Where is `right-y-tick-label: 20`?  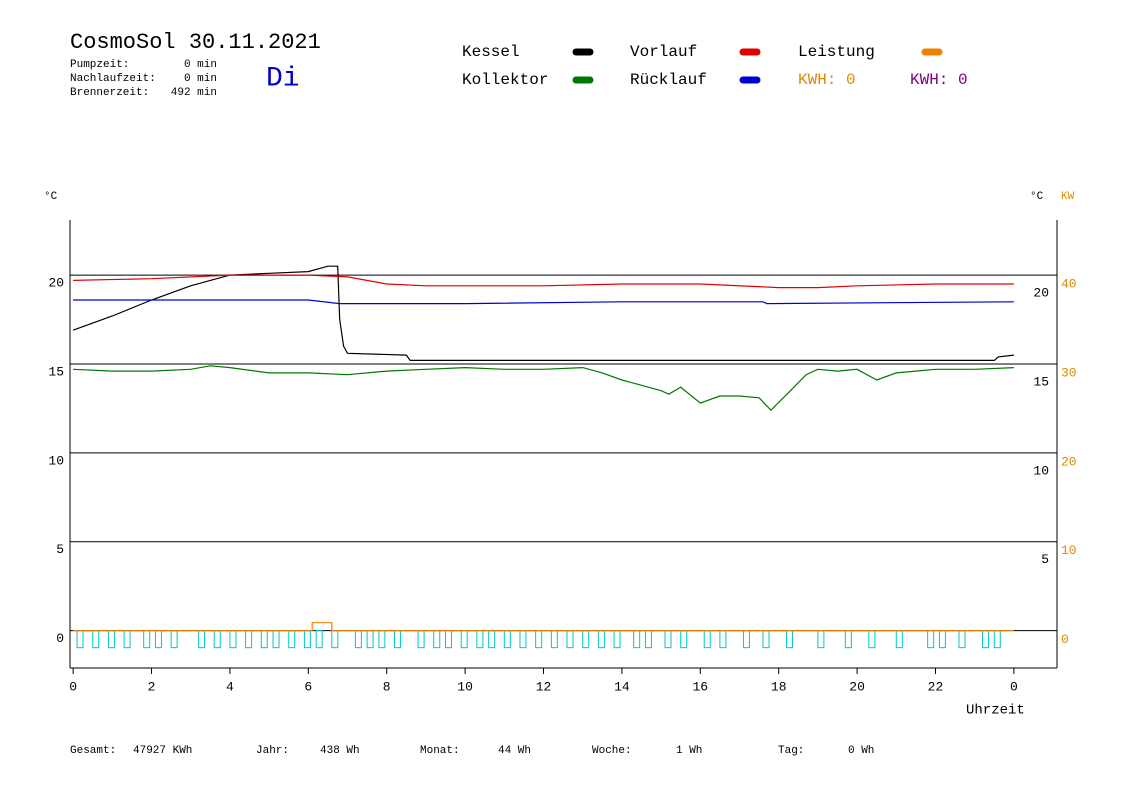
right-y-tick-label: 20 is located at coordinates (1041, 293).